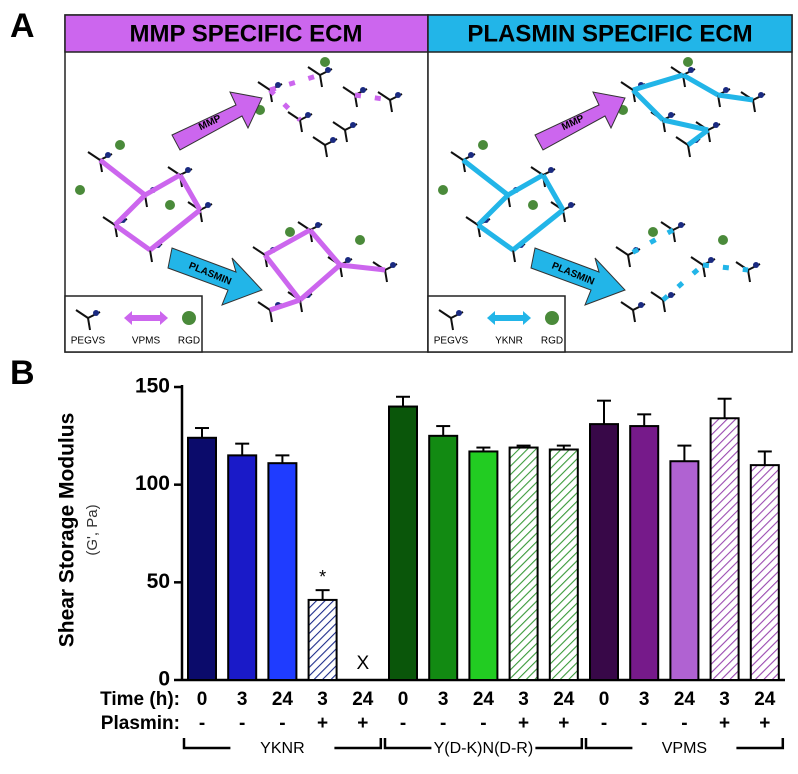 Image resolution: width=798 pixels, height=774 pixels. Describe the element at coordinates (362, 663) in the screenshot. I see `annotation: X` at that location.